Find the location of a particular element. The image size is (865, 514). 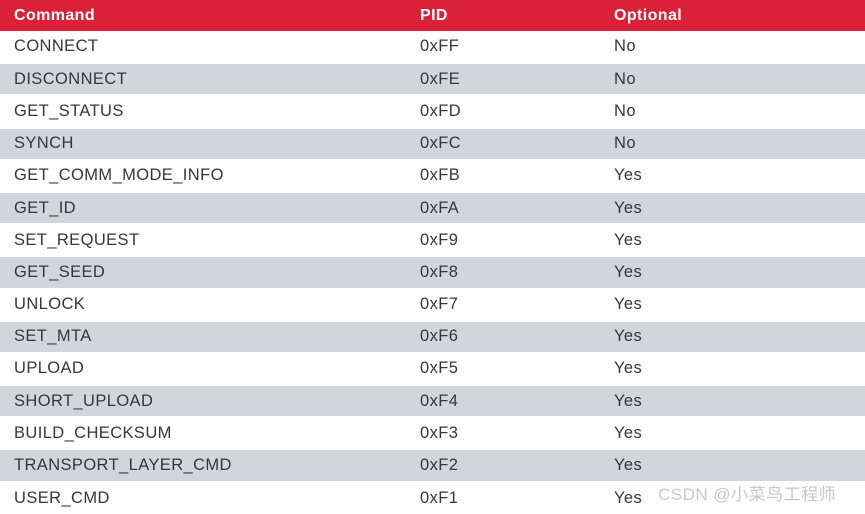

column-header-optional: Optional is located at coordinates (648, 15).